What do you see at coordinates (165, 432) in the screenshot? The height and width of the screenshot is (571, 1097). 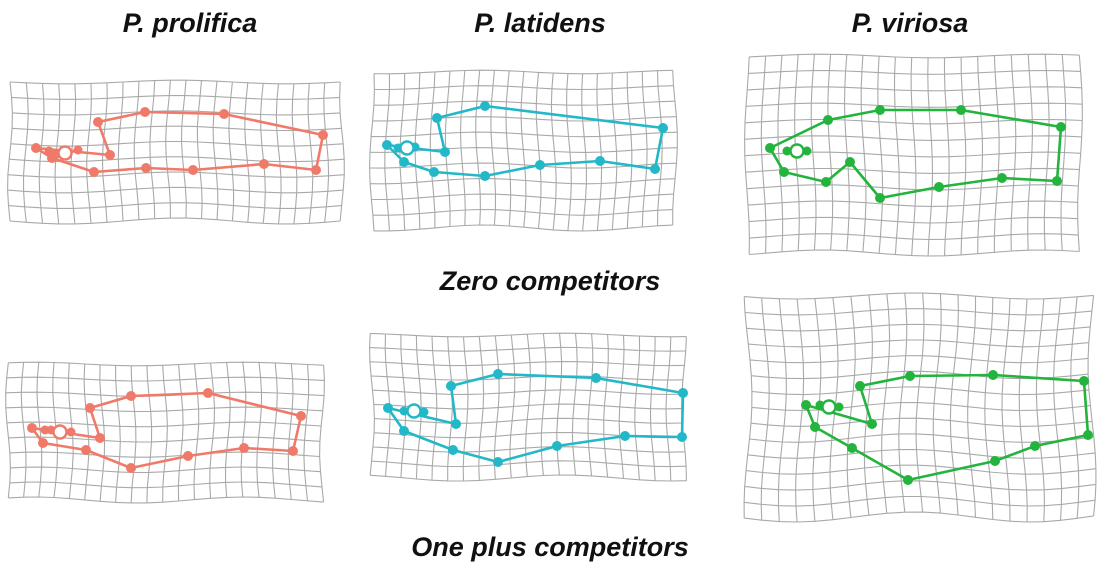 I see `deformation-grid-prolifica-one` at bounding box center [165, 432].